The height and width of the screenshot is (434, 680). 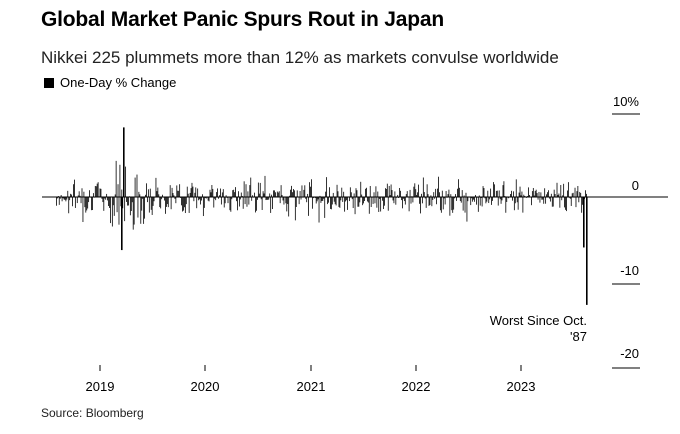 What do you see at coordinates (629, 353) in the screenshot?
I see `y-tick-label: -20` at bounding box center [629, 353].